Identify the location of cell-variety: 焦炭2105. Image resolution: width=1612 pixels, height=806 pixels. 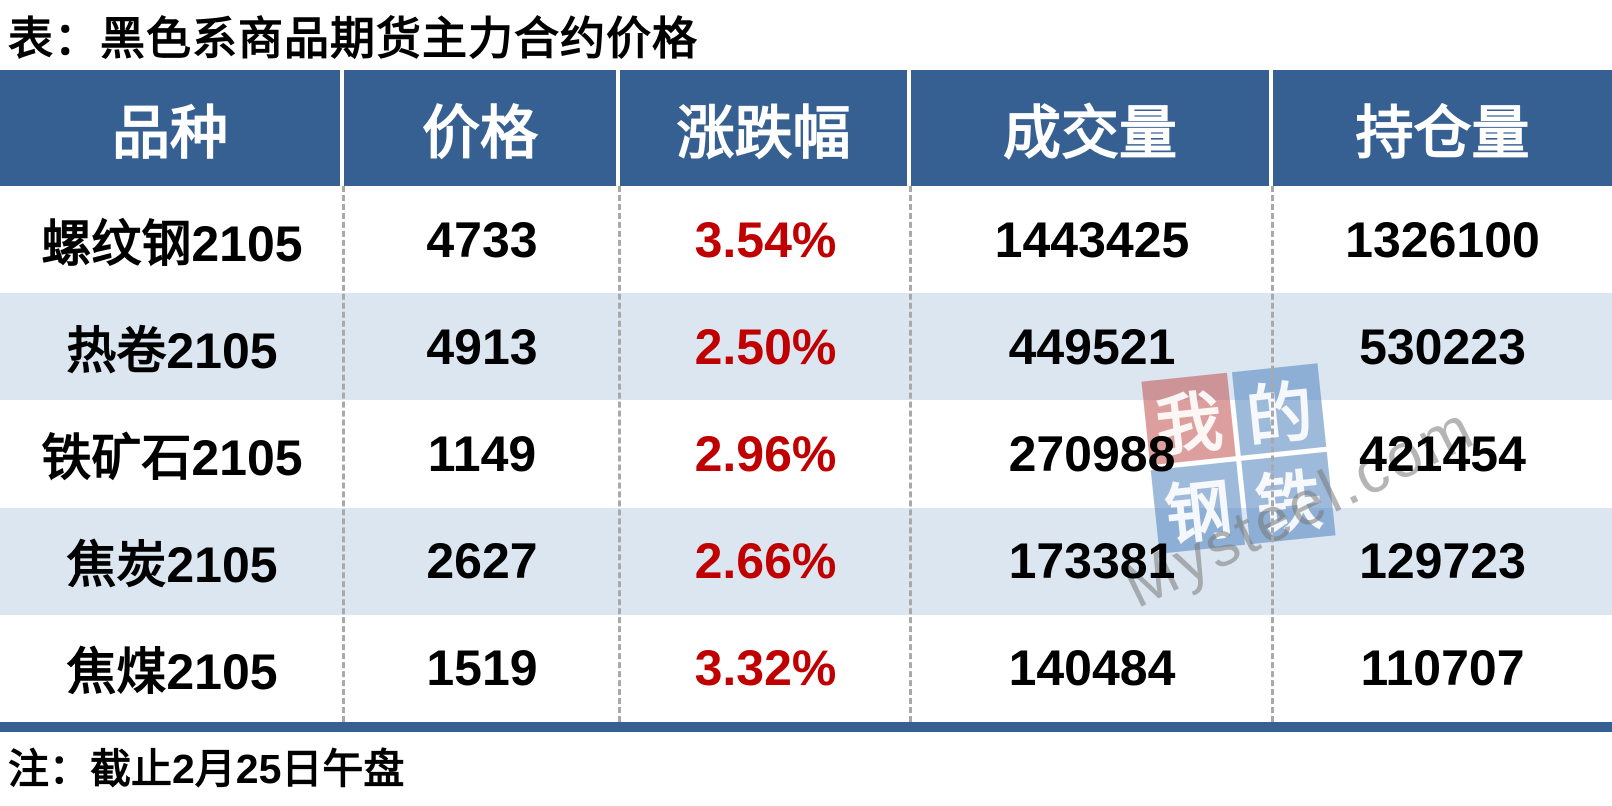
(172, 565).